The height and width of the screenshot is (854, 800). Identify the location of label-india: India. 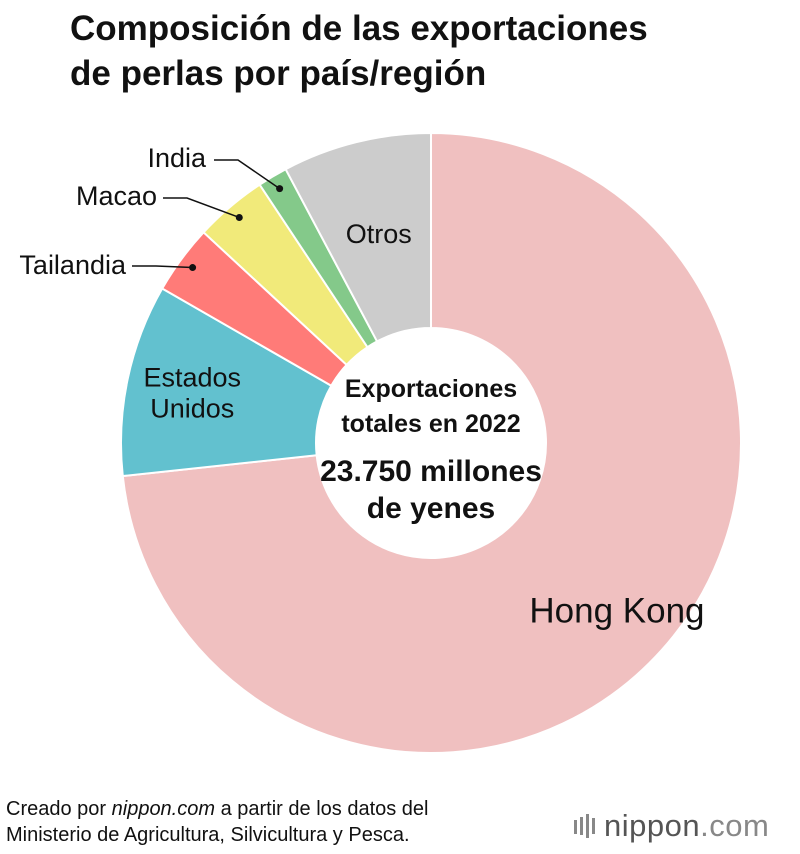
(177, 158).